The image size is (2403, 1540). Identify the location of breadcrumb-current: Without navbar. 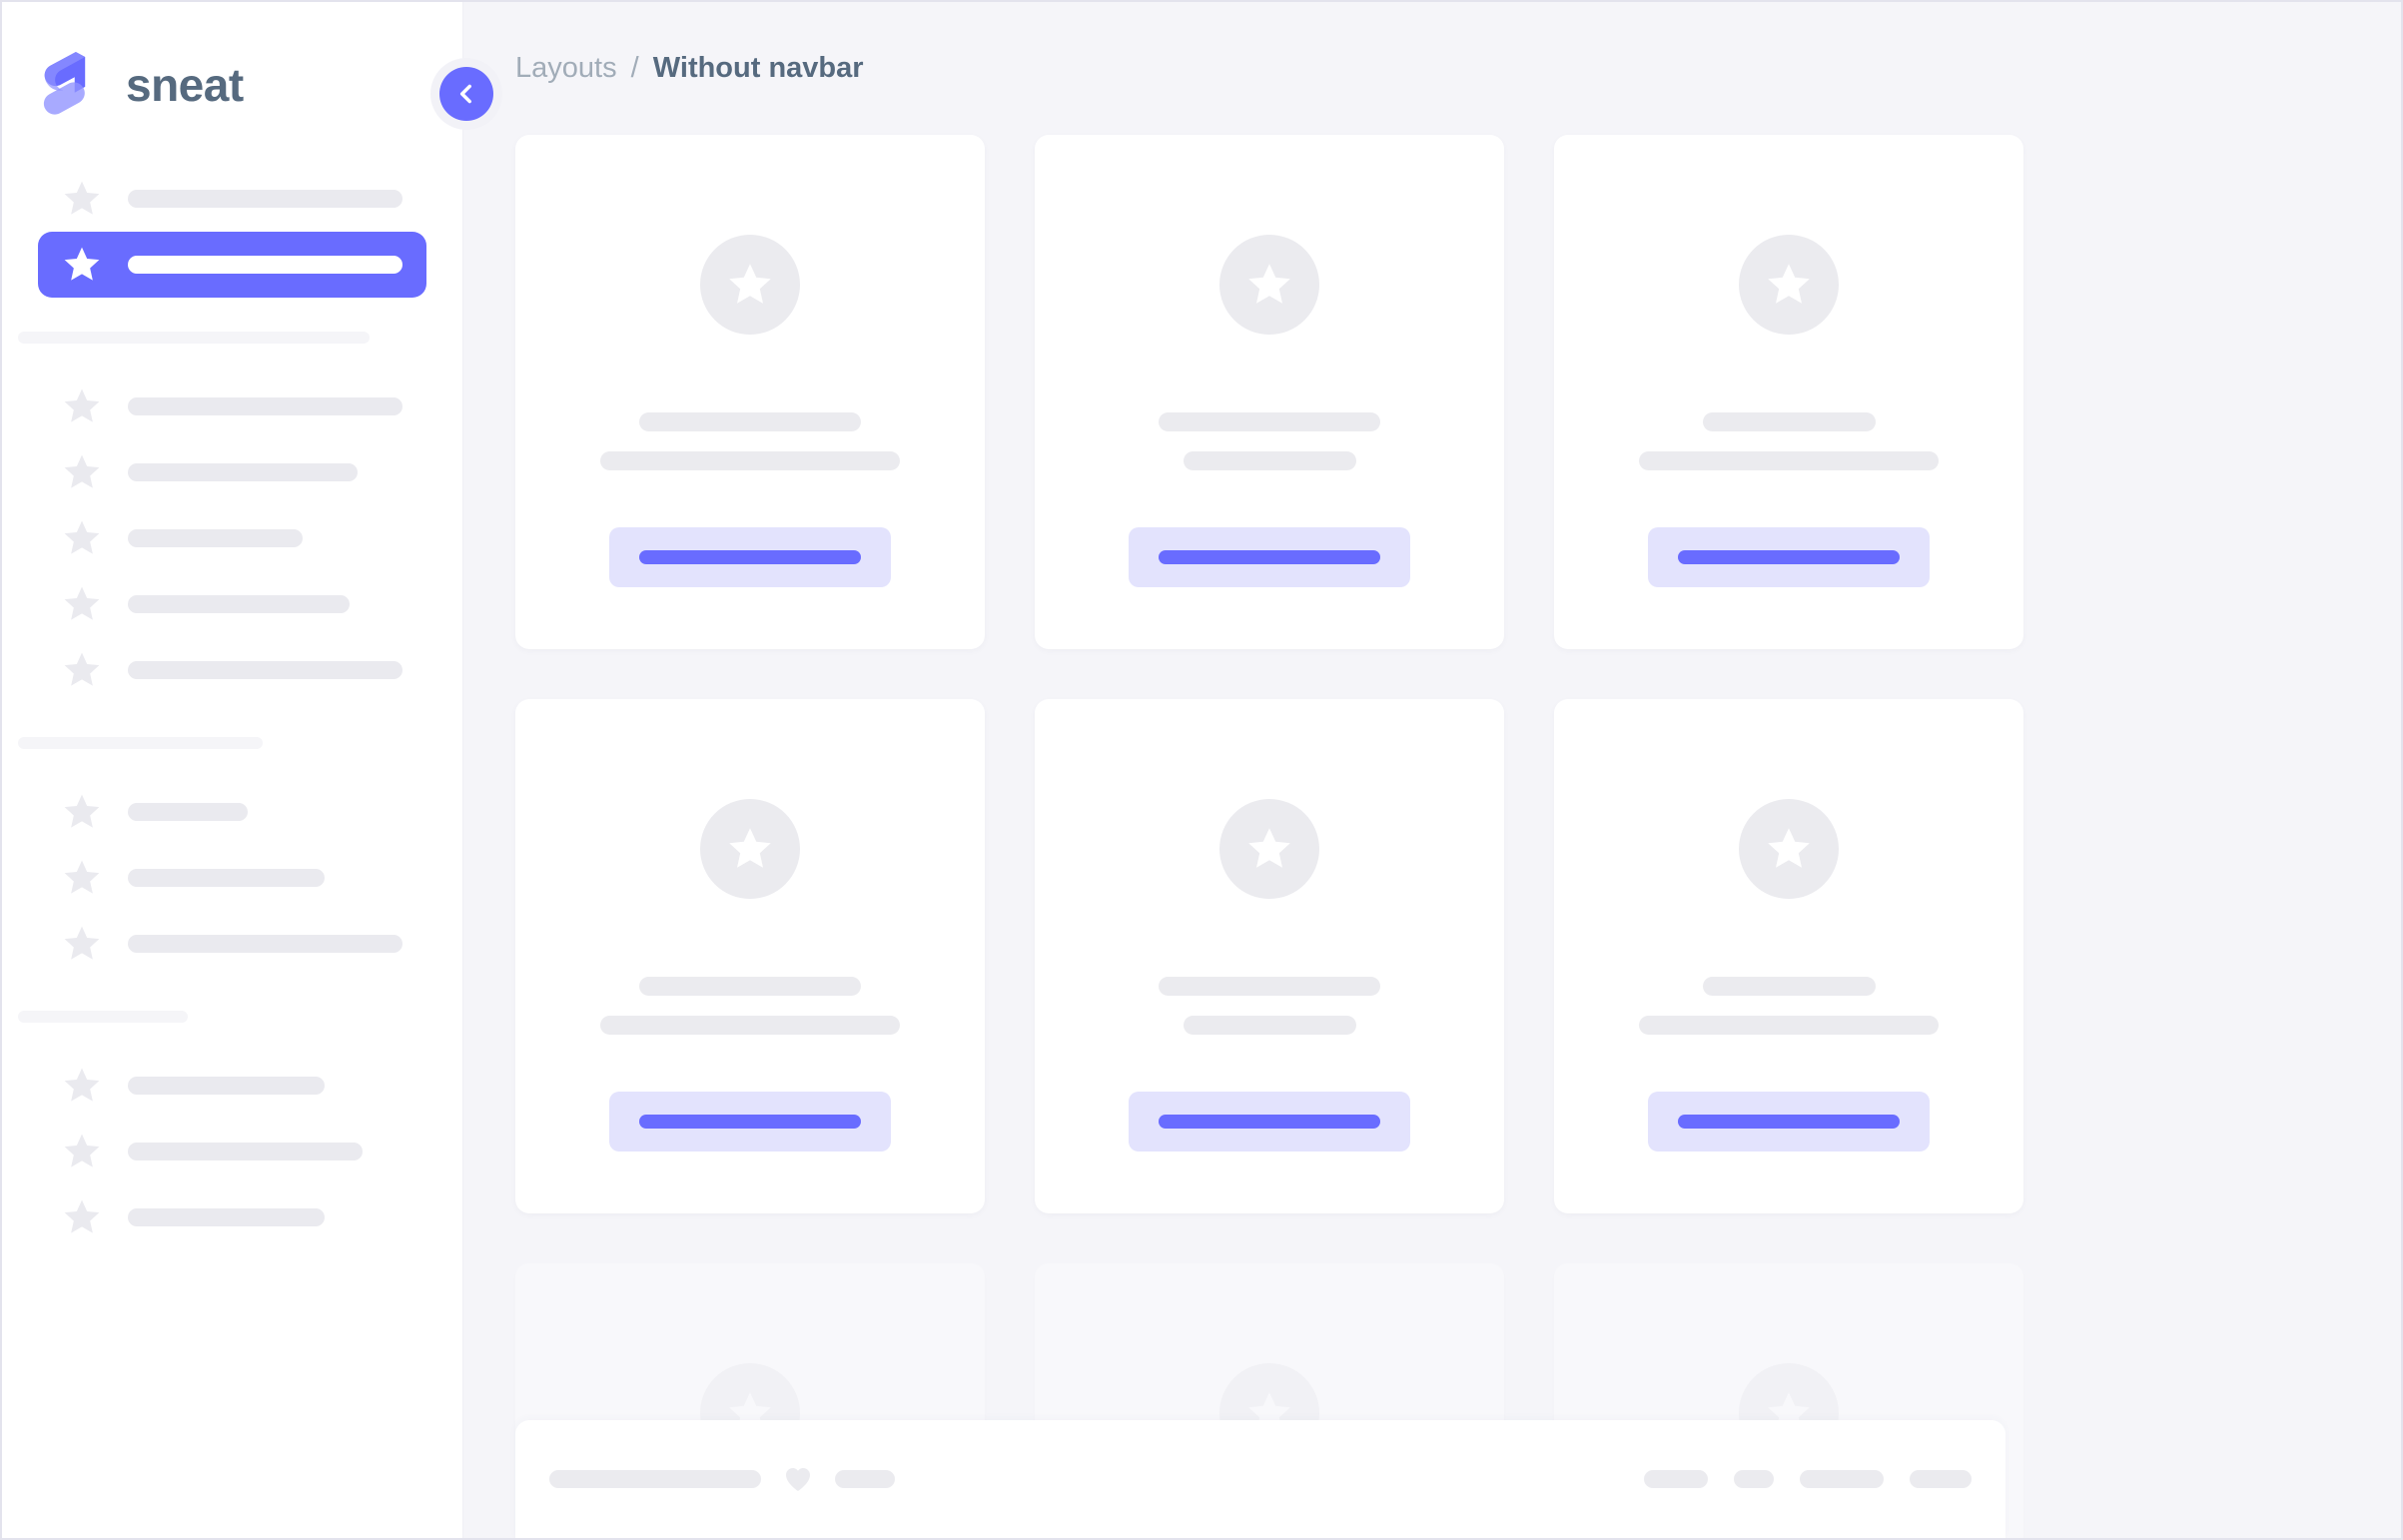
(758, 68).